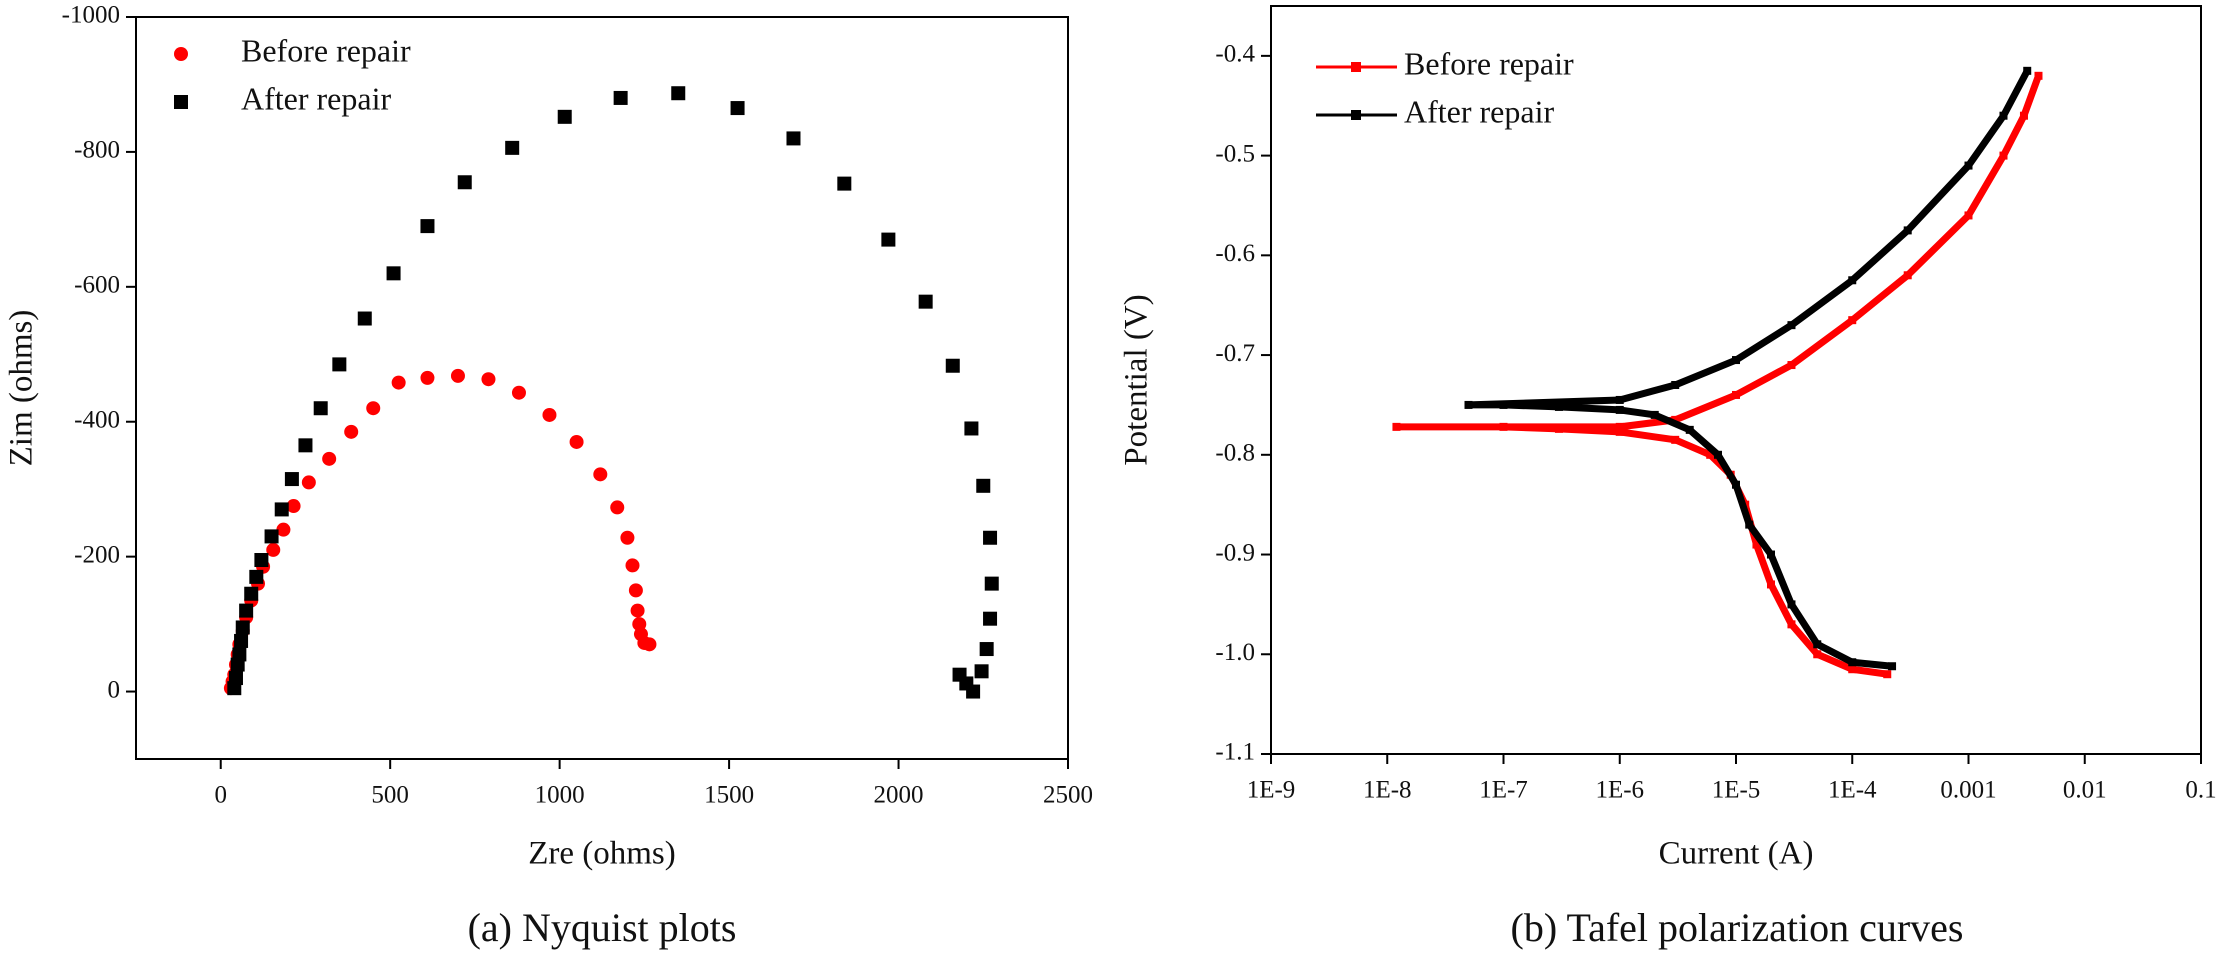  I want to click on legend-label: Before repair, so click(326, 50).